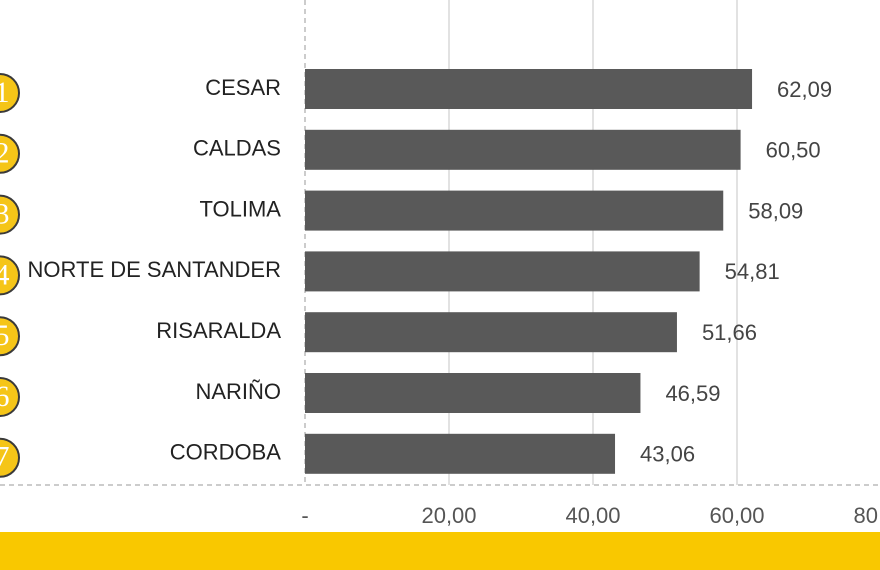 The height and width of the screenshot is (570, 880). I want to click on value-label: 46,59, so click(692, 393).